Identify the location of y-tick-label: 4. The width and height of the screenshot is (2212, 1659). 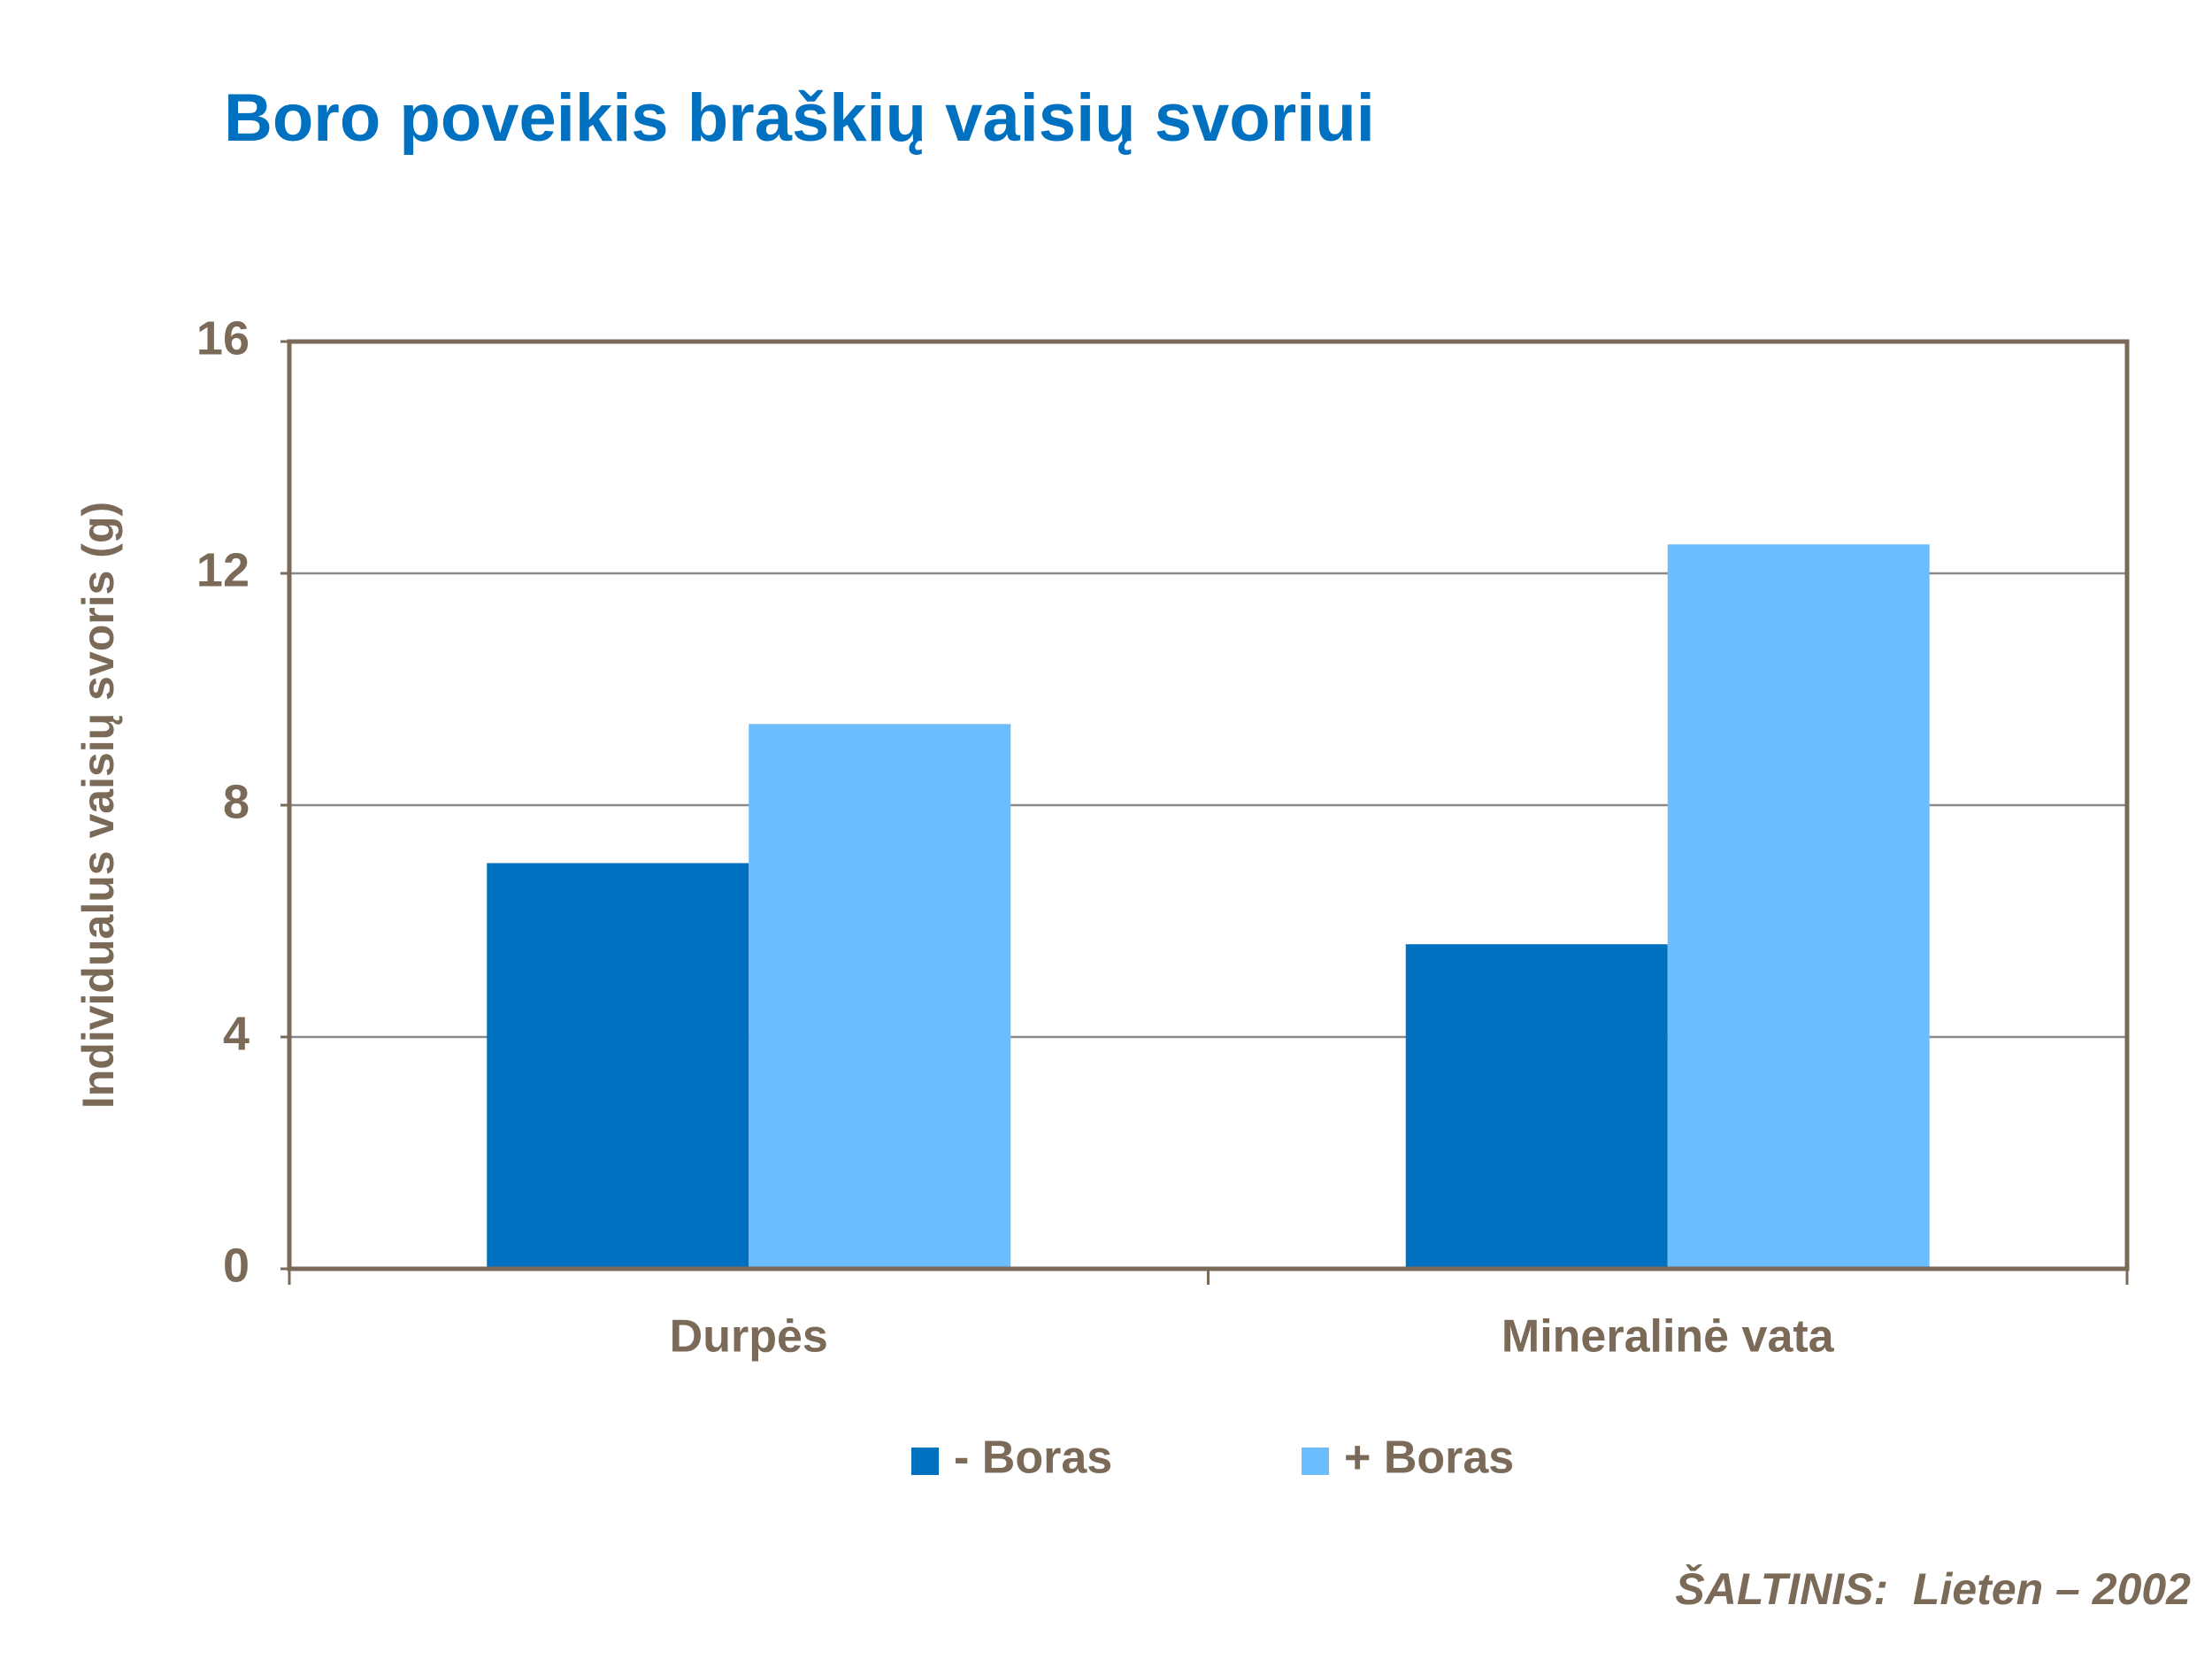
(237, 1034).